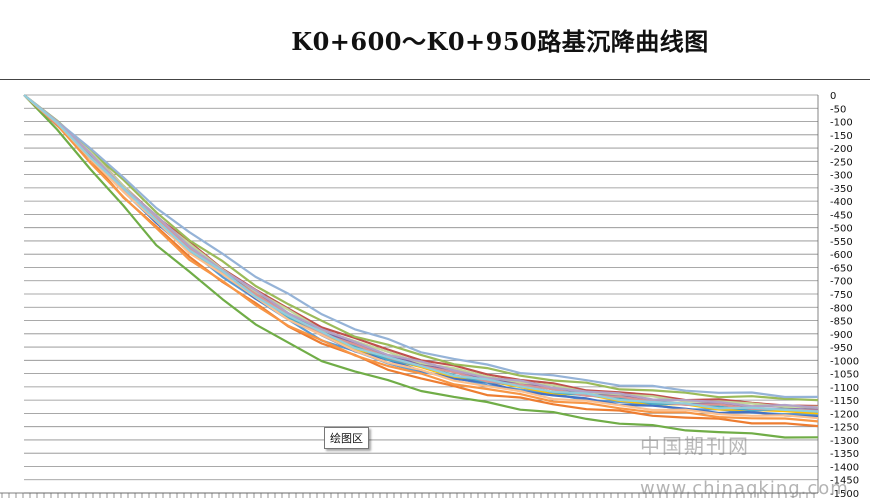 This screenshot has height=501, width=870. Describe the element at coordinates (841, 202) in the screenshot. I see `y-tick-label: -400` at that location.